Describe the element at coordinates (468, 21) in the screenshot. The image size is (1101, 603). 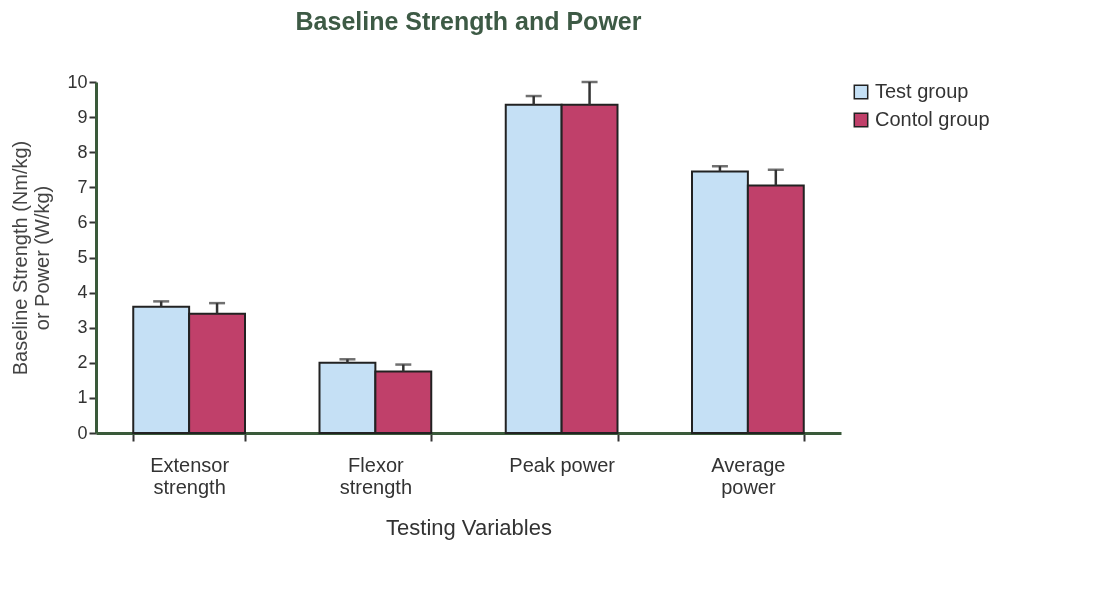
I see `chart-title: Baseline Strength and Power` at that location.